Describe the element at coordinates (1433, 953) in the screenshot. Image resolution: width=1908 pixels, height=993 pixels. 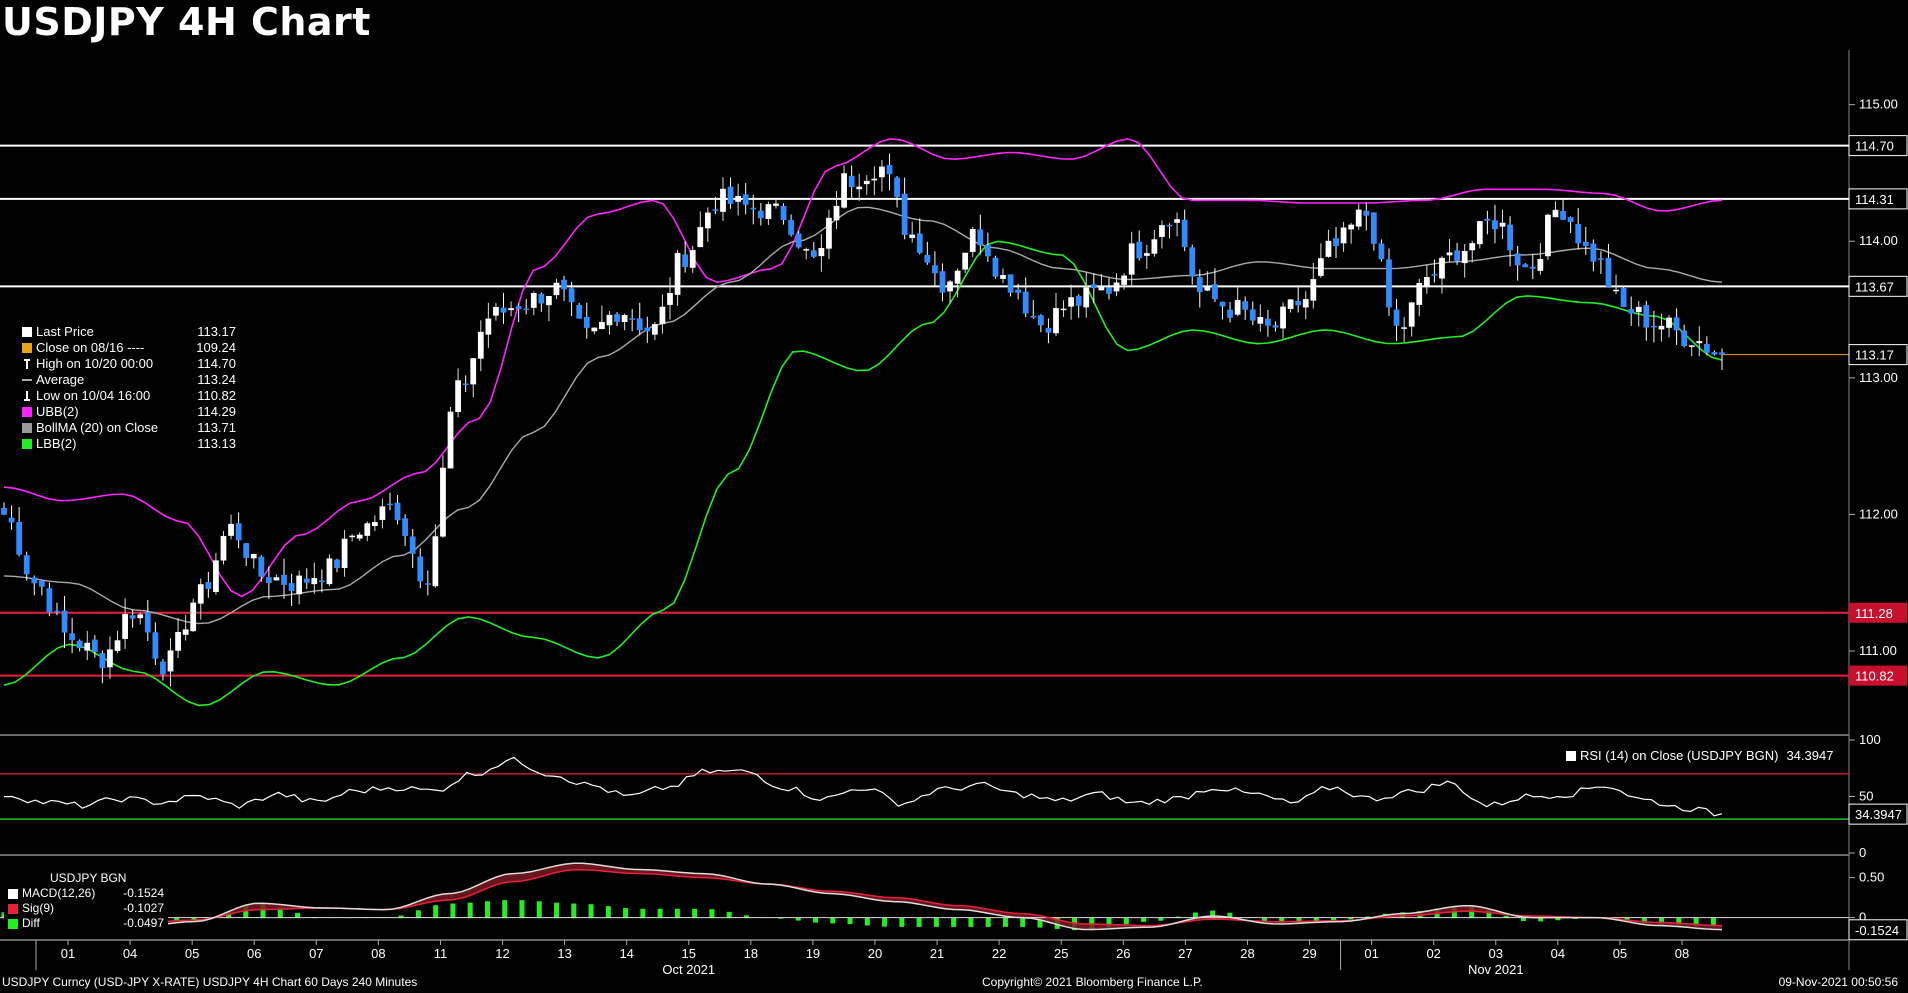
I see `x-tick-label: 02` at that location.